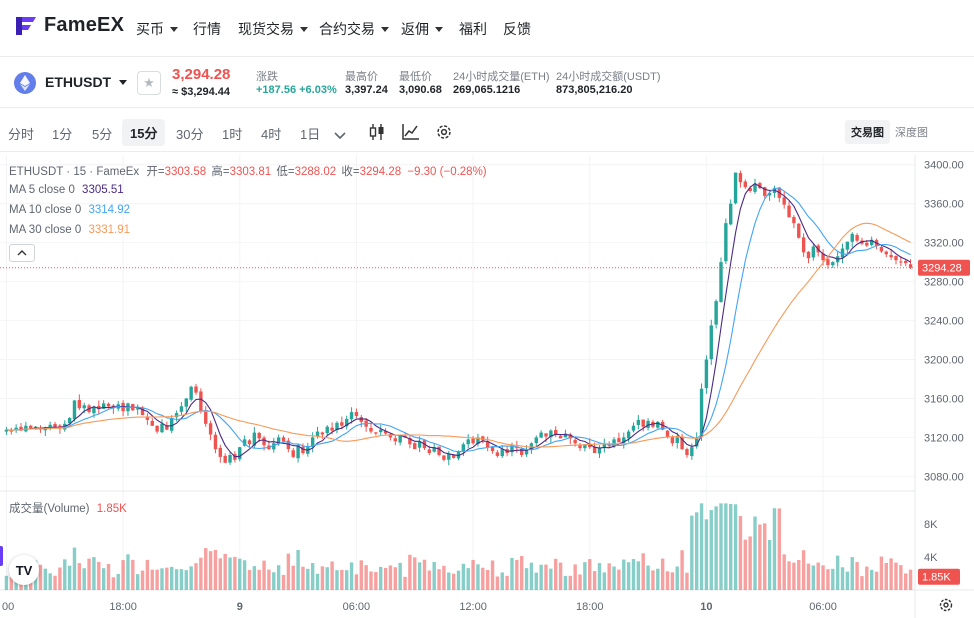  Describe the element at coordinates (340, 136) in the screenshot. I see `interval-dropdown-chevron-icon` at that location.